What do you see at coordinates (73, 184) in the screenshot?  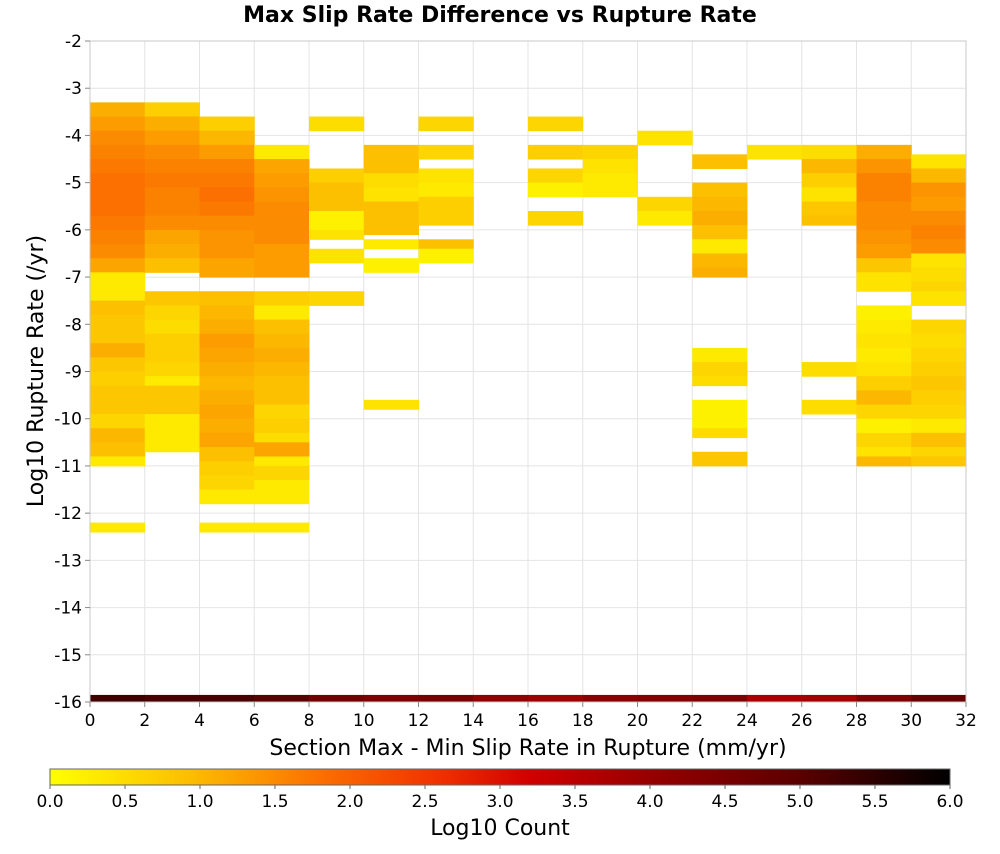 I see `y-tick-label: -5` at bounding box center [73, 184].